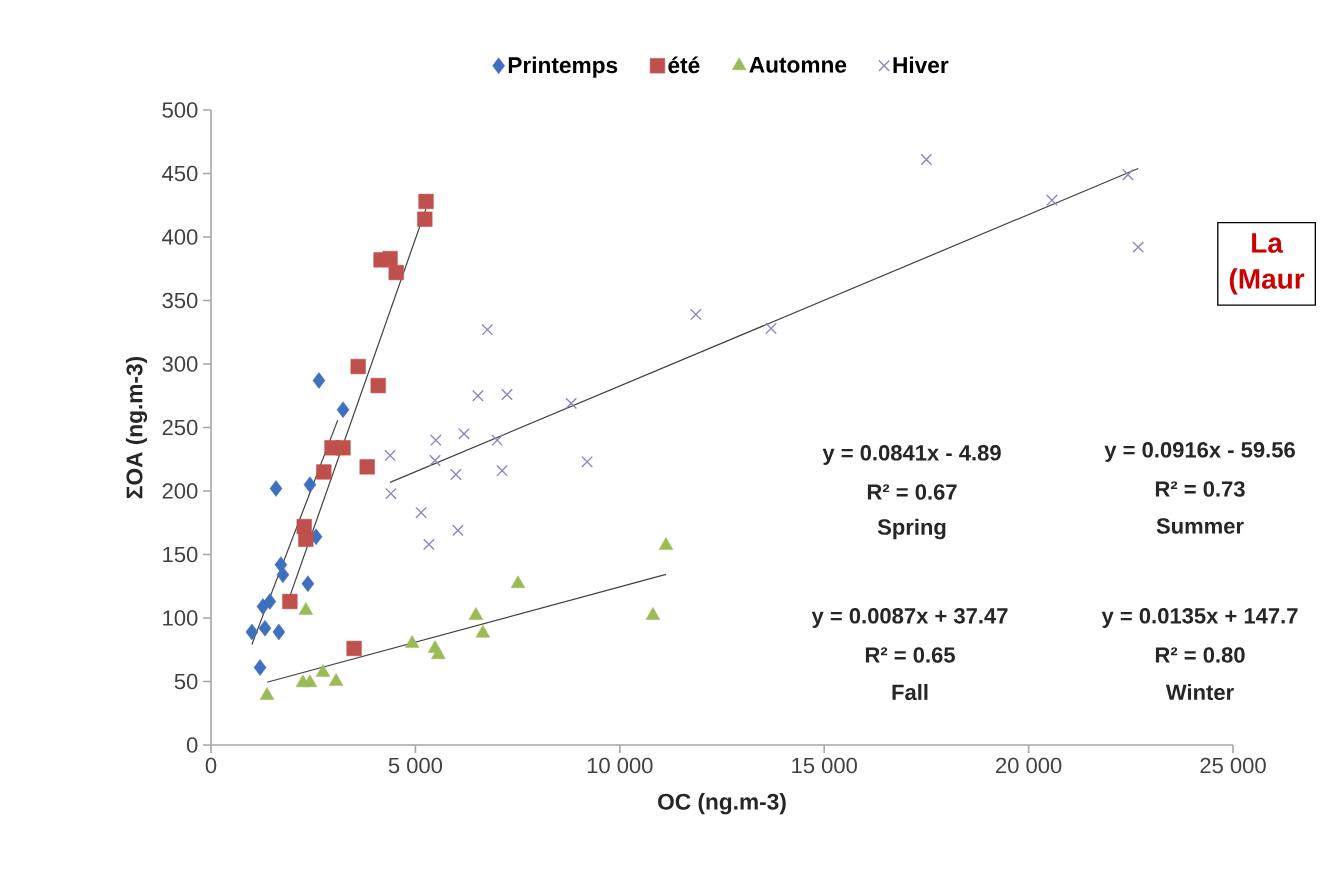 Image resolution: width=1320 pixels, height=889 pixels. Describe the element at coordinates (1029, 765) in the screenshot. I see `x-tick-label: 20 000` at that location.